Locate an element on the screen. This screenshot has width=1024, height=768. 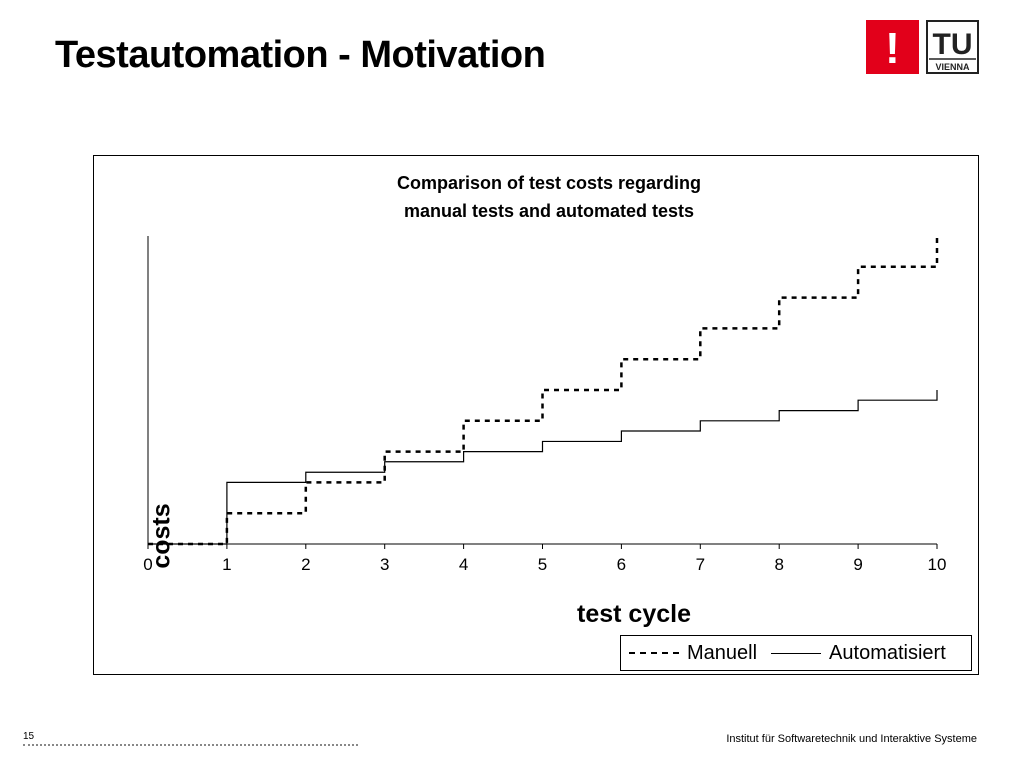
tu-vienna-logo: ! TU VIENNA is located at coordinates (922, 47).